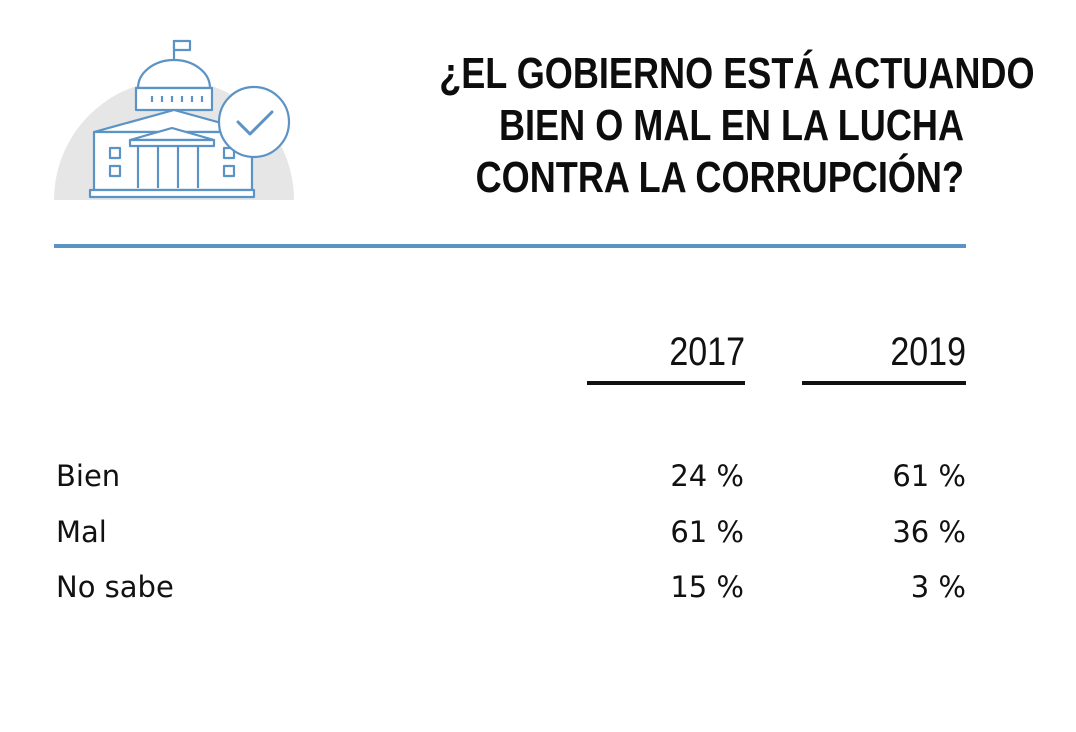 This screenshot has height=732, width=1076. I want to click on table-row-mal: Mal 61 % 36 %, so click(511, 532).